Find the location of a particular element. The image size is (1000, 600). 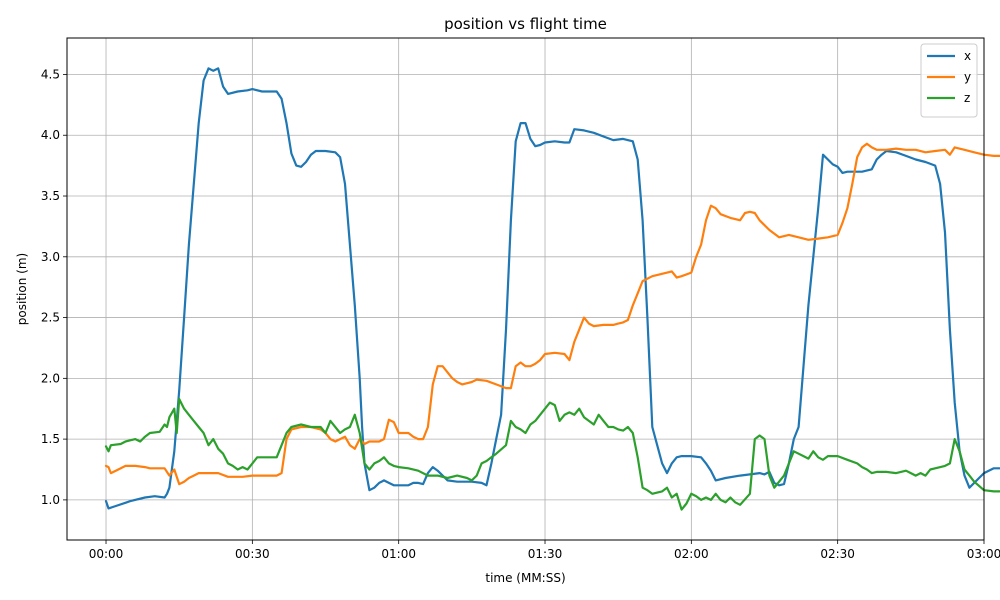

y-tick-label: 2.0 is located at coordinates (50, 378).